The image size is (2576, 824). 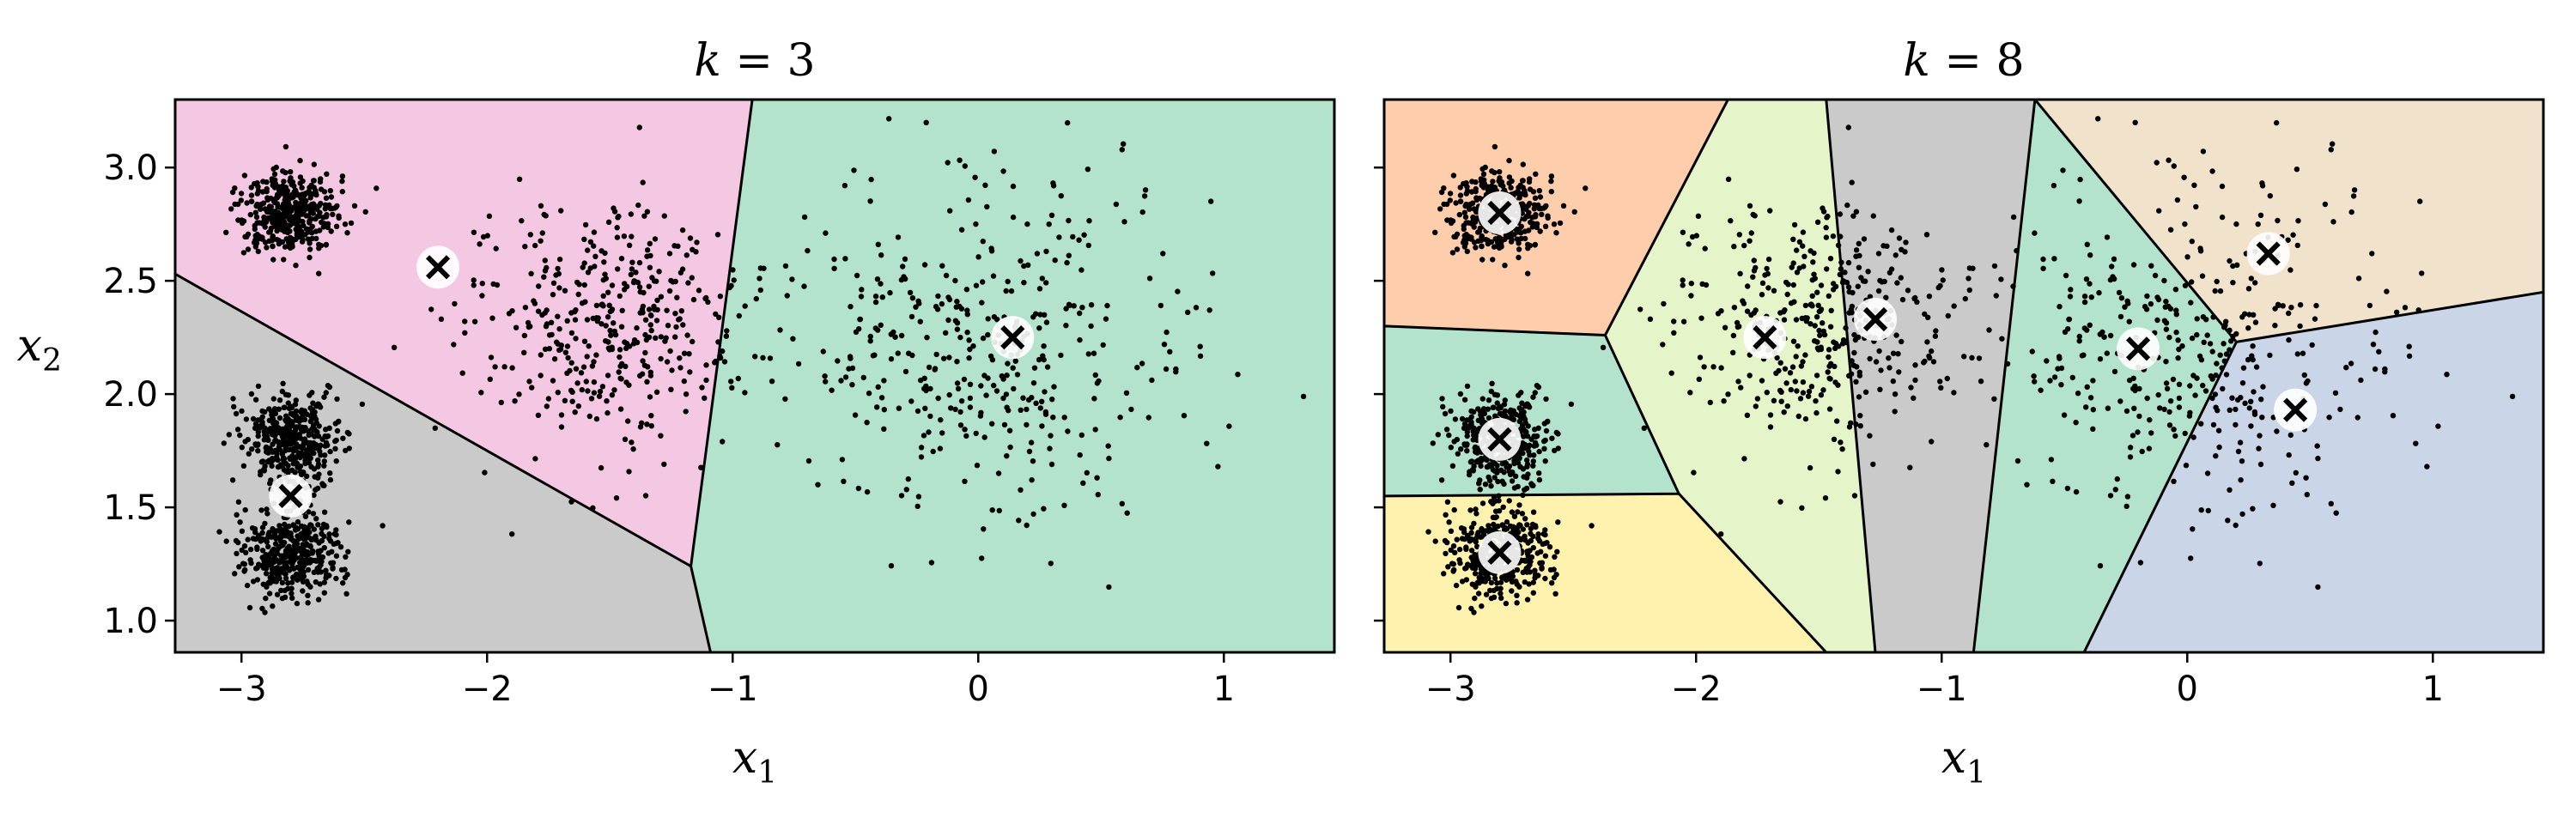 What do you see at coordinates (130, 395) in the screenshot?
I see `y-tick-label: 2.0` at bounding box center [130, 395].